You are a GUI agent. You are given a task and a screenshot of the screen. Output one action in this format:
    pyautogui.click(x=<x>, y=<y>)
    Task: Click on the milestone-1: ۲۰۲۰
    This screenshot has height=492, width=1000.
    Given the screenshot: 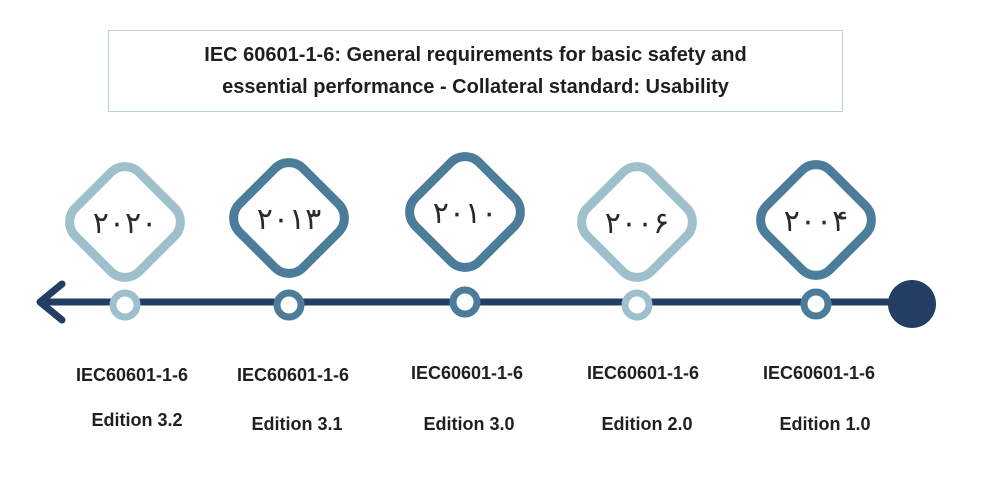 What is the action you would take?
    pyautogui.click(x=125, y=241)
    